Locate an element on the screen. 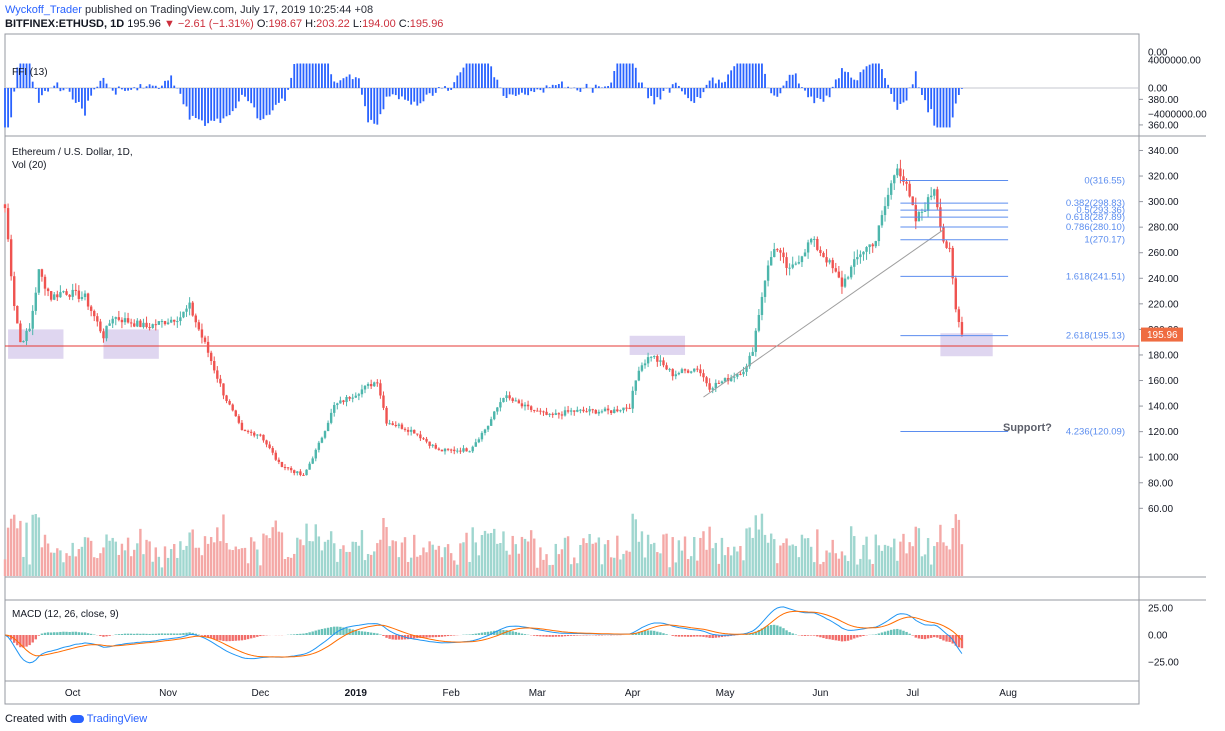 This screenshot has height=731, width=1225. price-tick-label: 340.00 is located at coordinates (1163, 151).